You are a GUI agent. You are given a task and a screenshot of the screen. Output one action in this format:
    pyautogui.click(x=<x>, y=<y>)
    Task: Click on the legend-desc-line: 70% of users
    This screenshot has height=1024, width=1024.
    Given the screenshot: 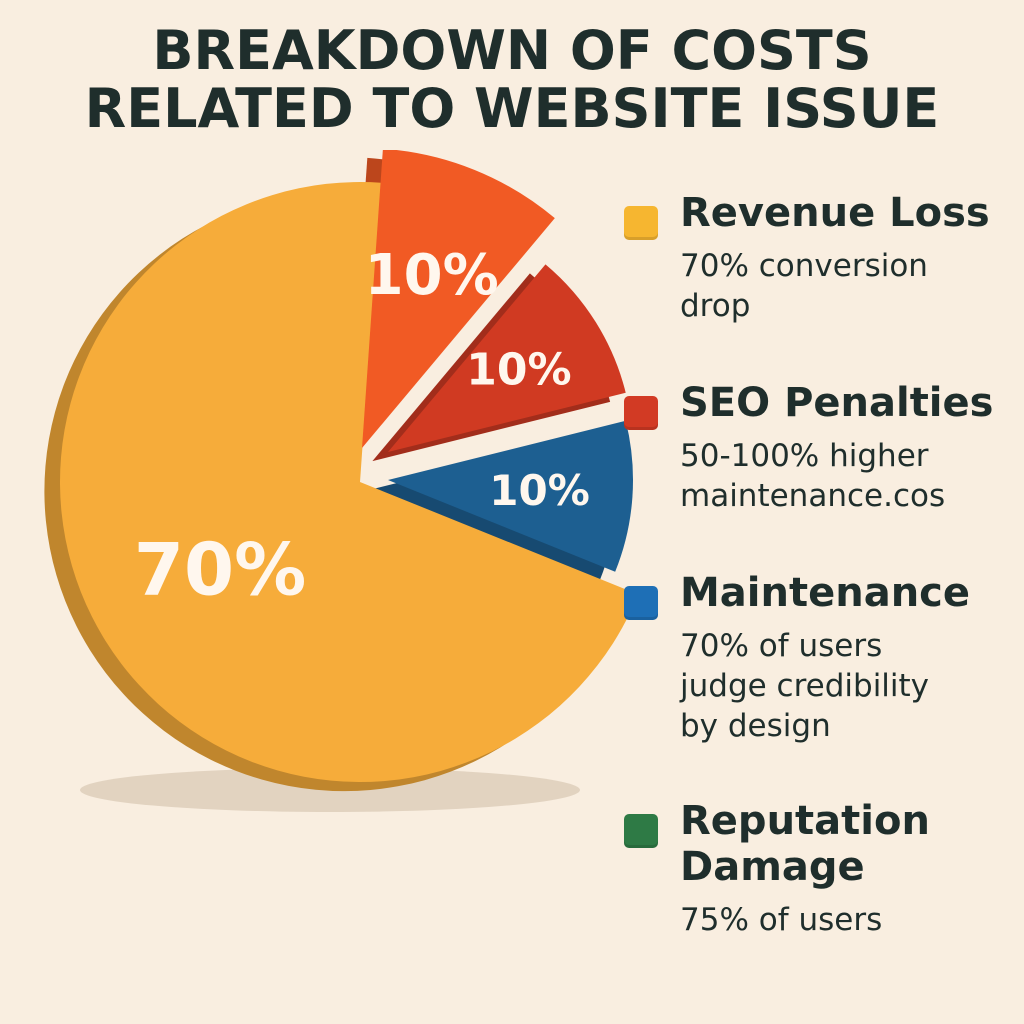 What is the action you would take?
    pyautogui.click(x=781, y=646)
    